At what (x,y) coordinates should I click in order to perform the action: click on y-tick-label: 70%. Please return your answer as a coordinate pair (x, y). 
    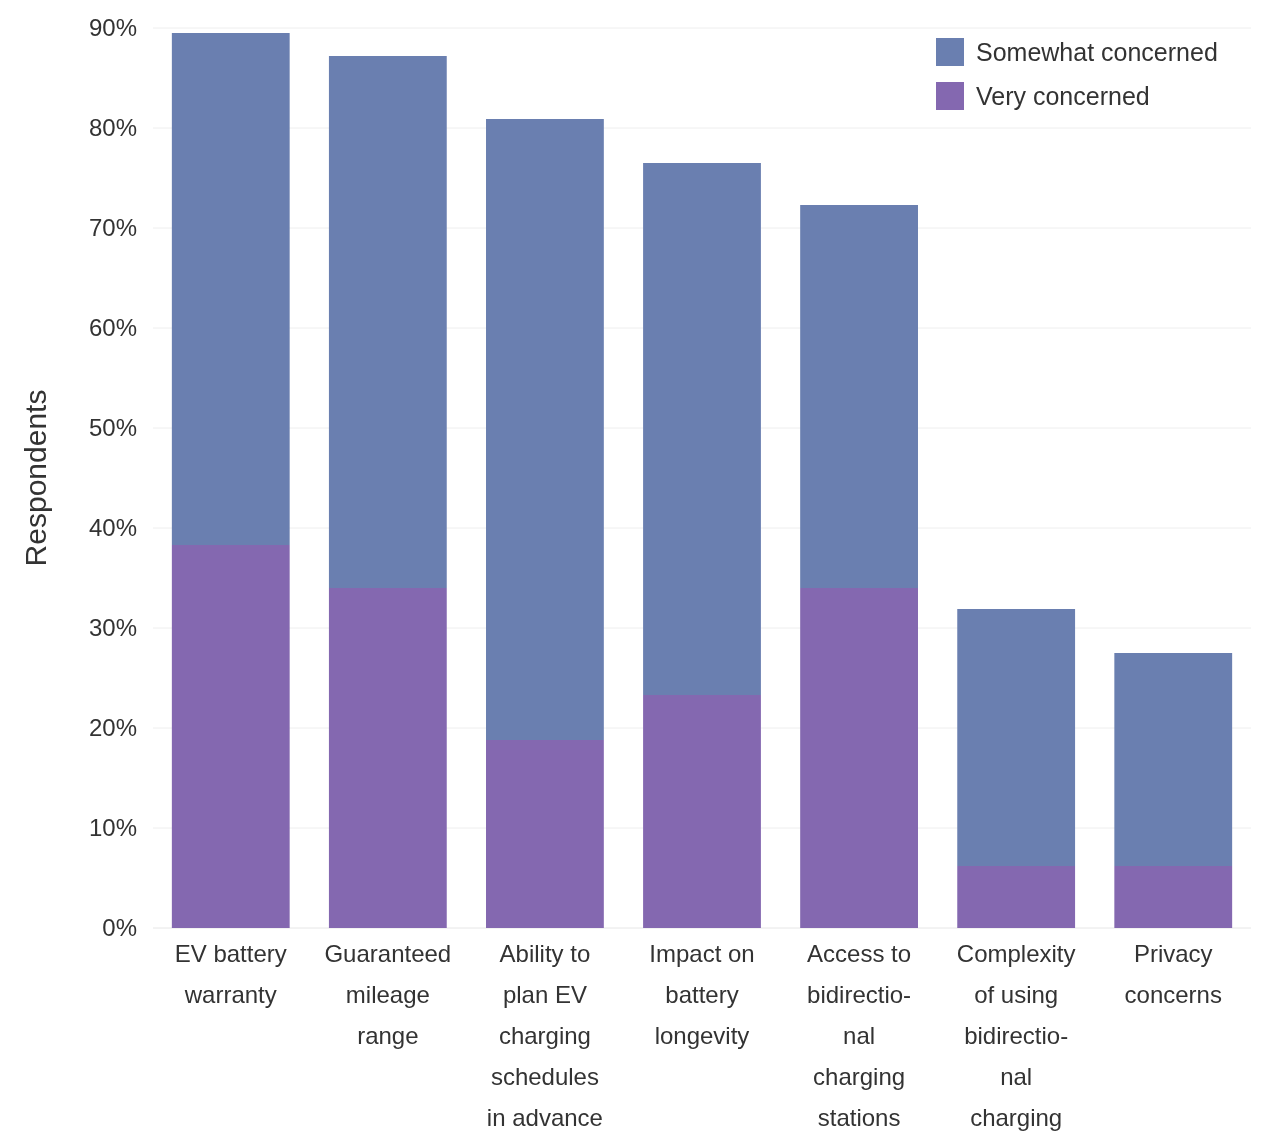
    Looking at the image, I should click on (112, 228).